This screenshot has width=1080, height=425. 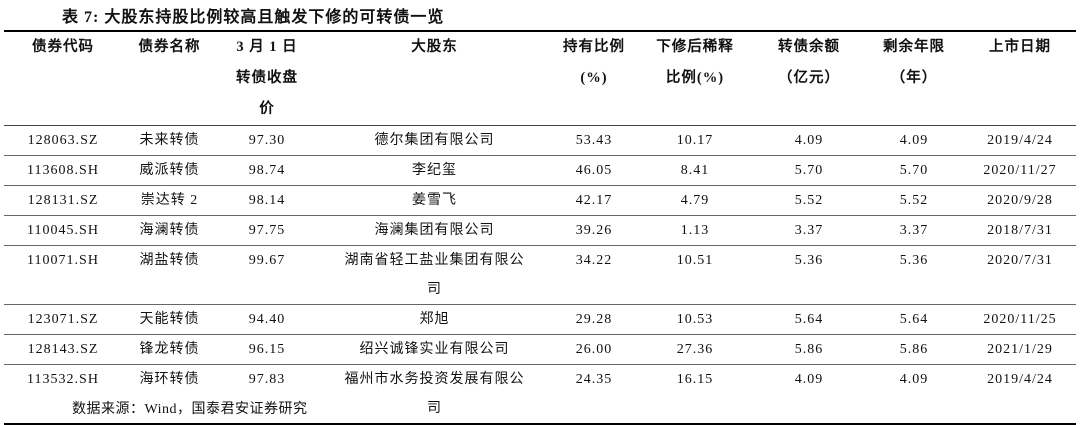 What do you see at coordinates (695, 379) in the screenshot?
I see `cell-text: 16.15` at bounding box center [695, 379].